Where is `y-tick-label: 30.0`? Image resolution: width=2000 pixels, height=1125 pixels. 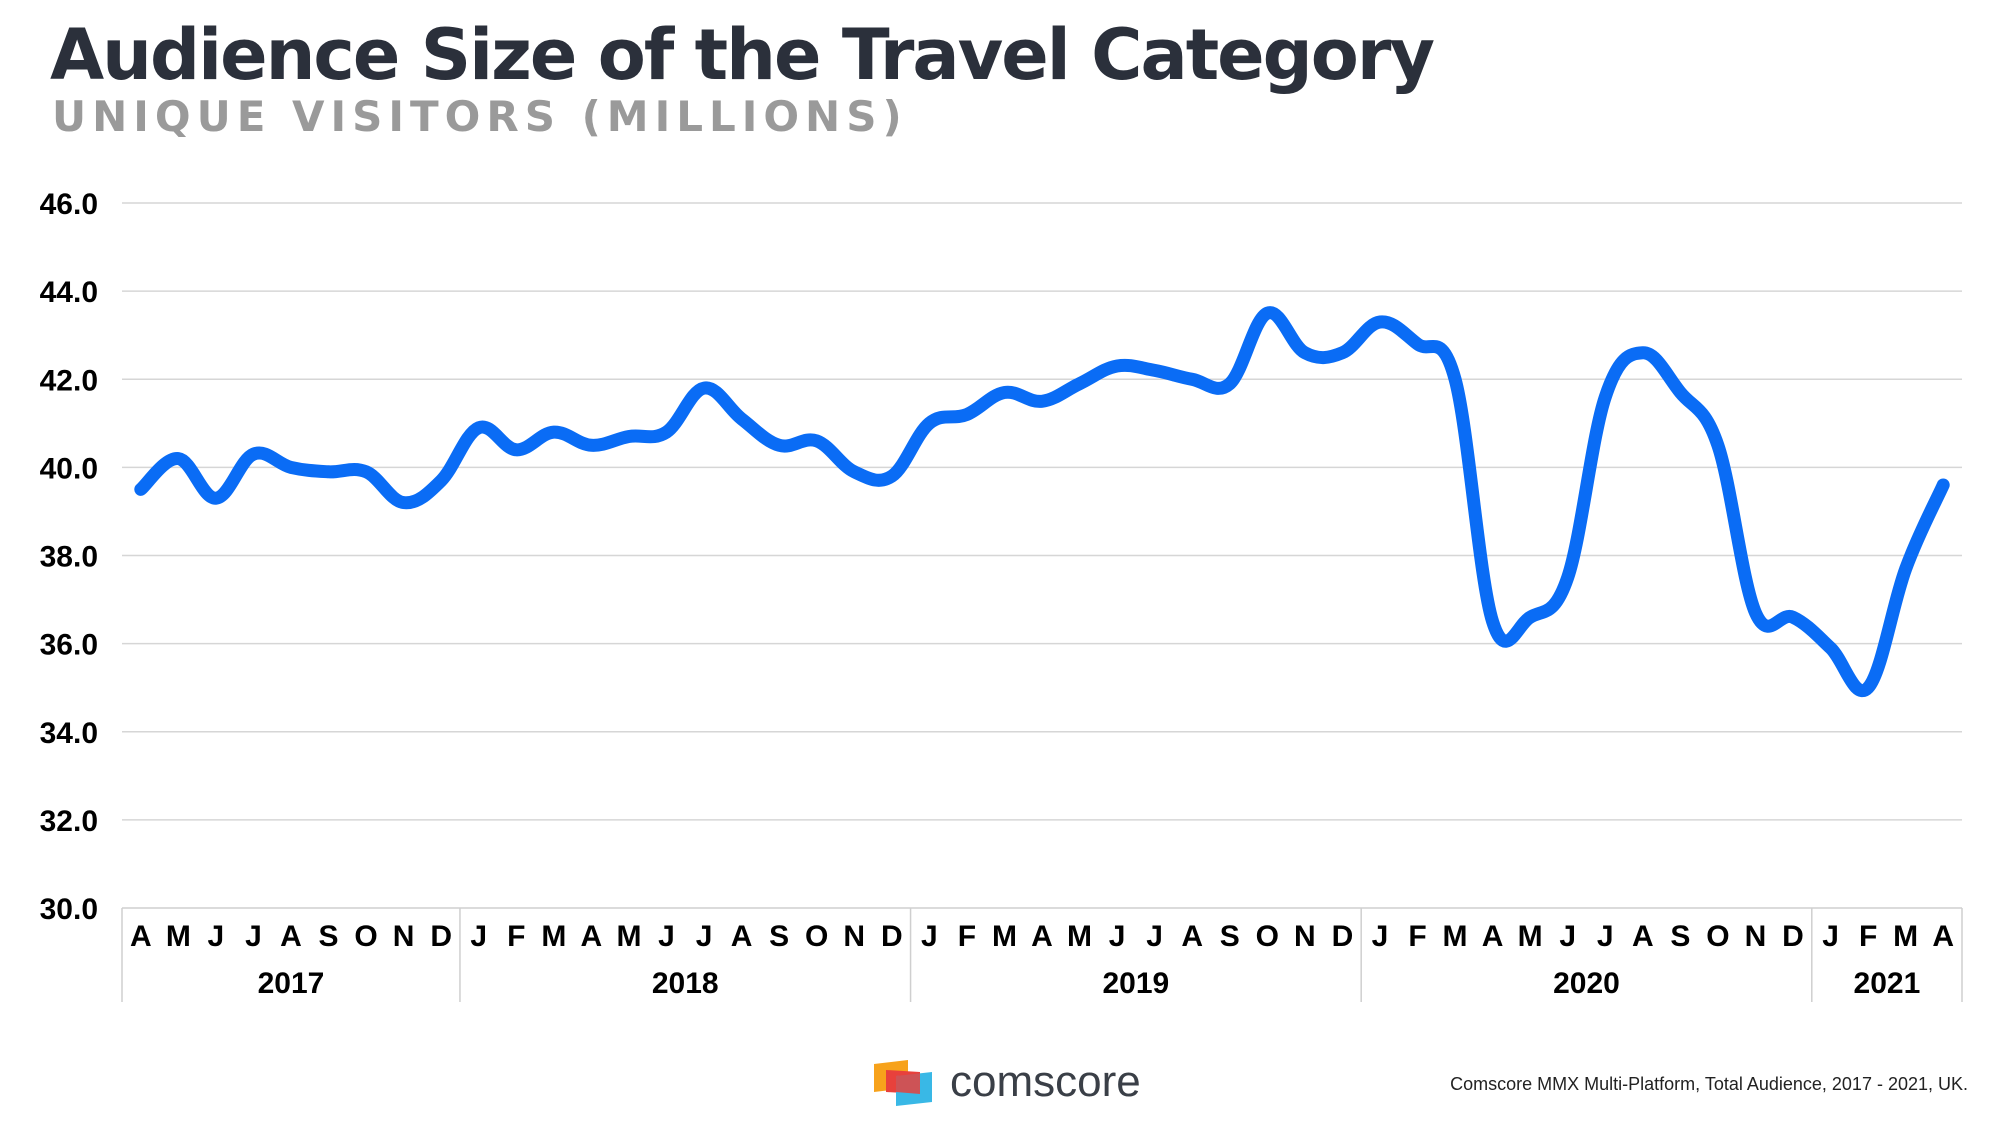 y-tick-label: 30.0 is located at coordinates (69, 909).